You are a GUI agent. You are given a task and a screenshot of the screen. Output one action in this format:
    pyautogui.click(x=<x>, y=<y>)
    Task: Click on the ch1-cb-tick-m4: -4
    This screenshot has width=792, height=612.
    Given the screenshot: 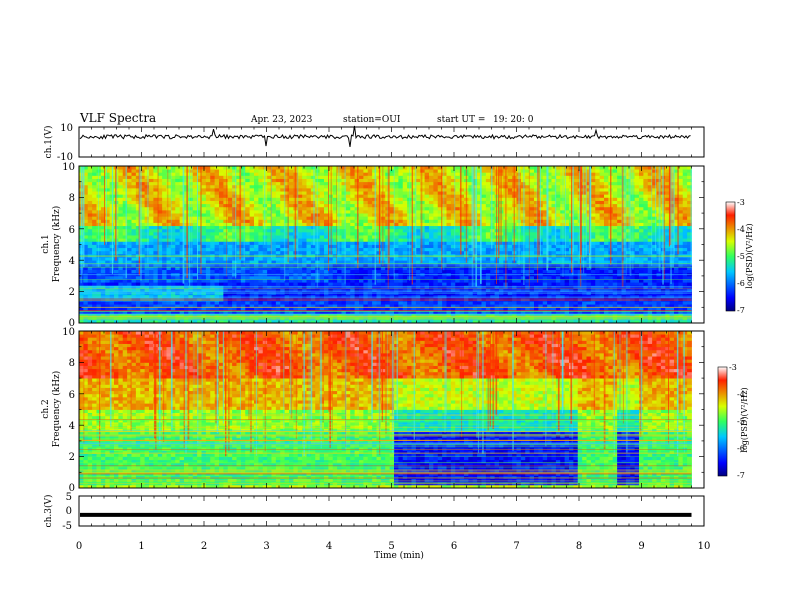 What is the action you would take?
    pyautogui.click(x=741, y=229)
    